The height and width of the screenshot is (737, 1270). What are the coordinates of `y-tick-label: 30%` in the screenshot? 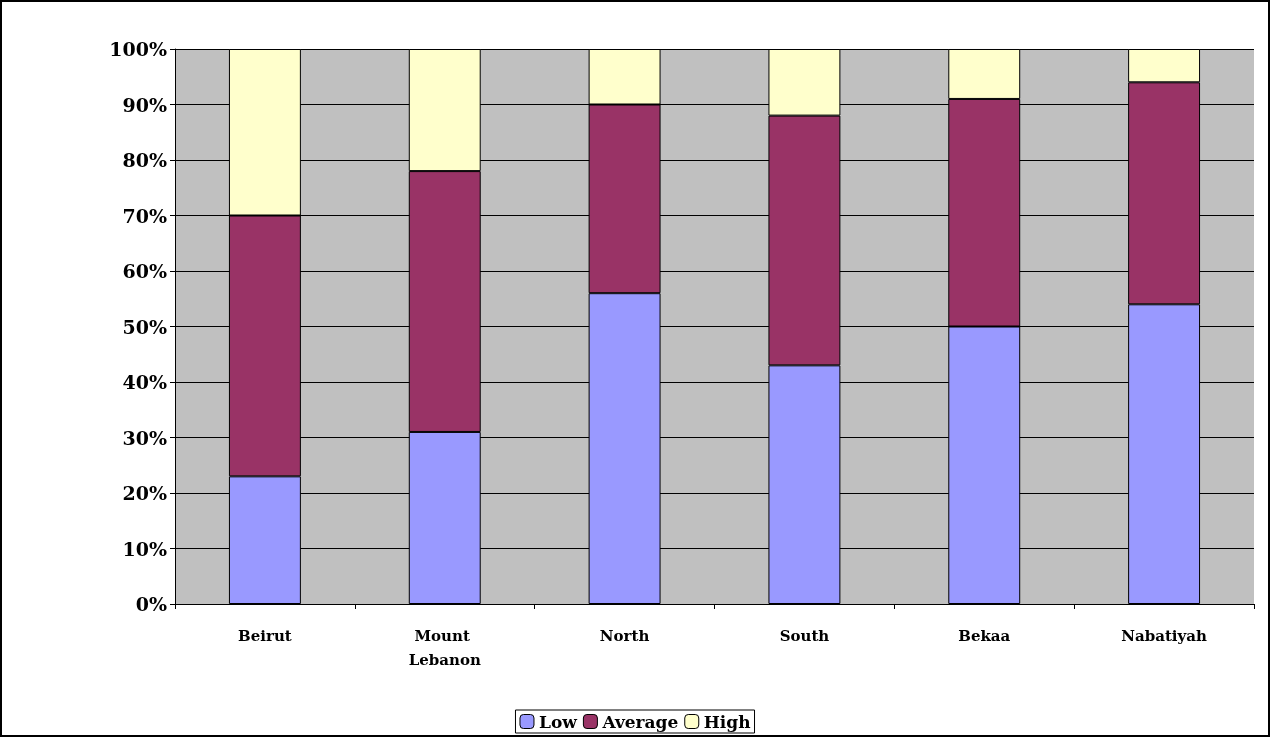 It's located at (144, 437).